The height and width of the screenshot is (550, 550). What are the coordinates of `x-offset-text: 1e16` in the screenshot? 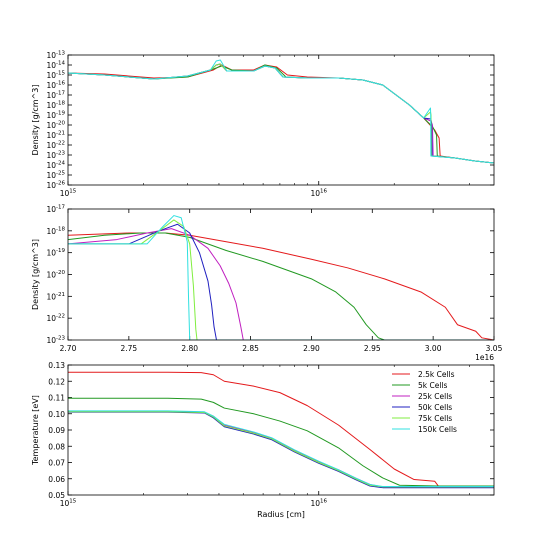 It's located at (484, 357).